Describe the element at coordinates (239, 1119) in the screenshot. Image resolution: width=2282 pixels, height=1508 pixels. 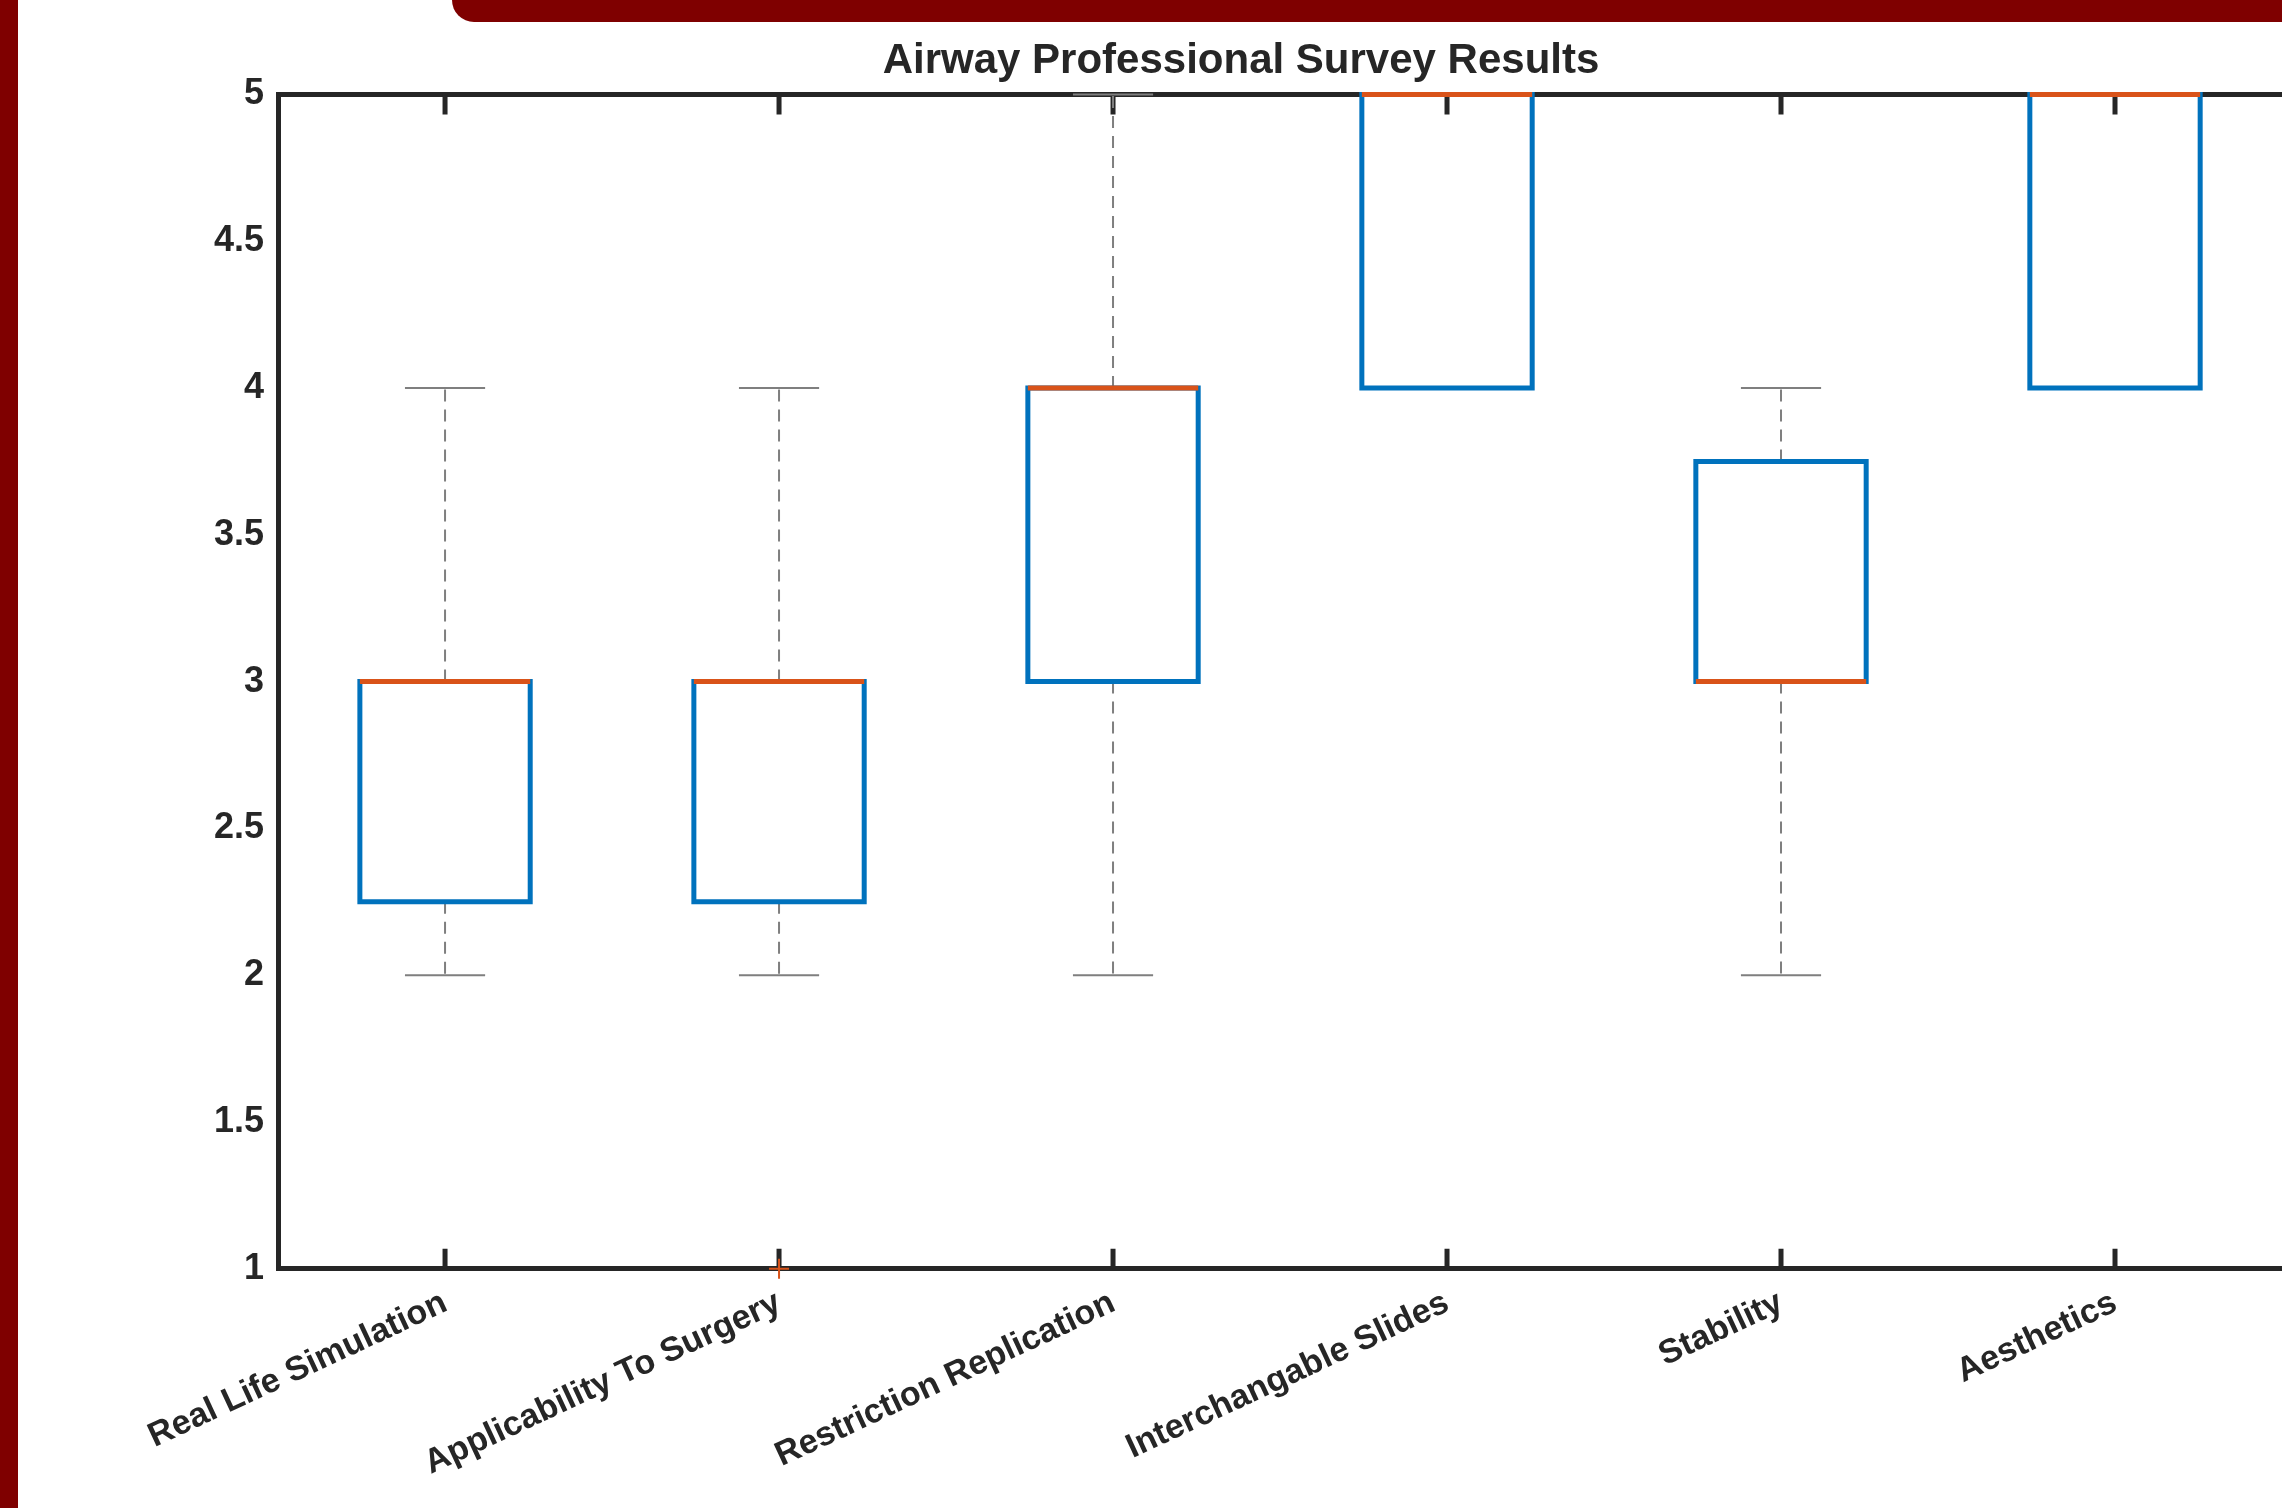
I see `y-tick-label: 1.5` at that location.